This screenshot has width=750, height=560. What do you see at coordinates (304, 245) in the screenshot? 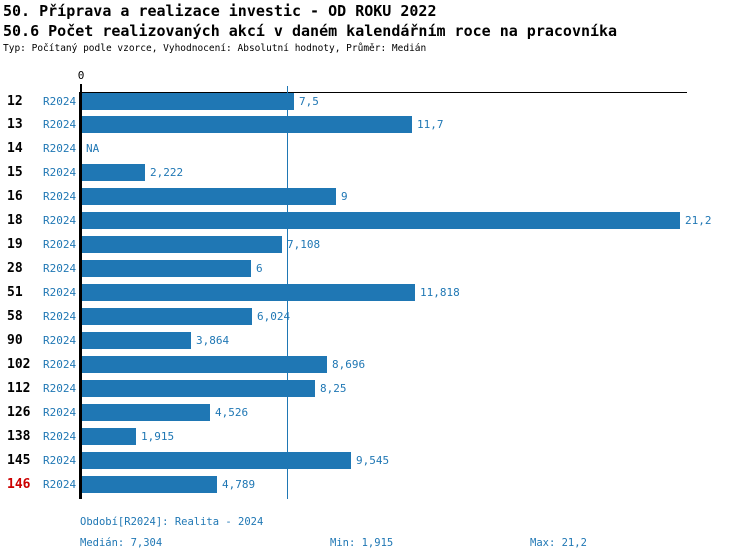
I see `bar-value-label: 7,108` at bounding box center [304, 245].